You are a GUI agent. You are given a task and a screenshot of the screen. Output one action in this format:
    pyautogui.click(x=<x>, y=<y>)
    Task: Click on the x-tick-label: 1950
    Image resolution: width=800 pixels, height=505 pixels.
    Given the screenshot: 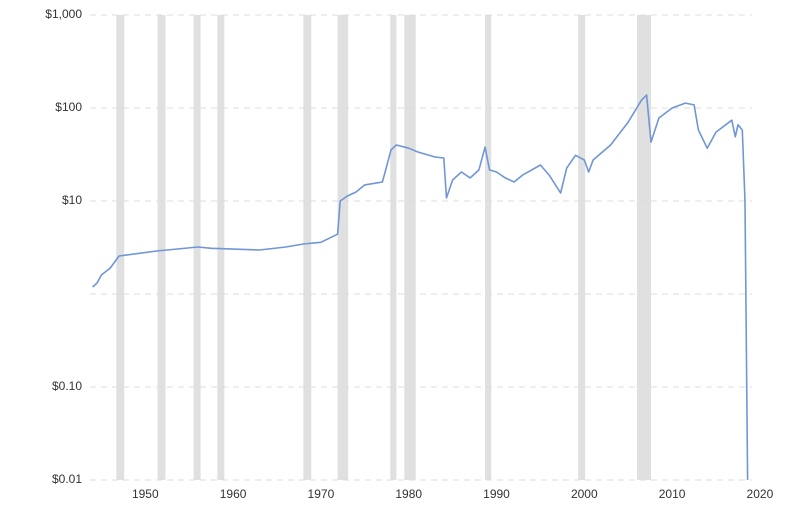 What is the action you would take?
    pyautogui.click(x=145, y=494)
    